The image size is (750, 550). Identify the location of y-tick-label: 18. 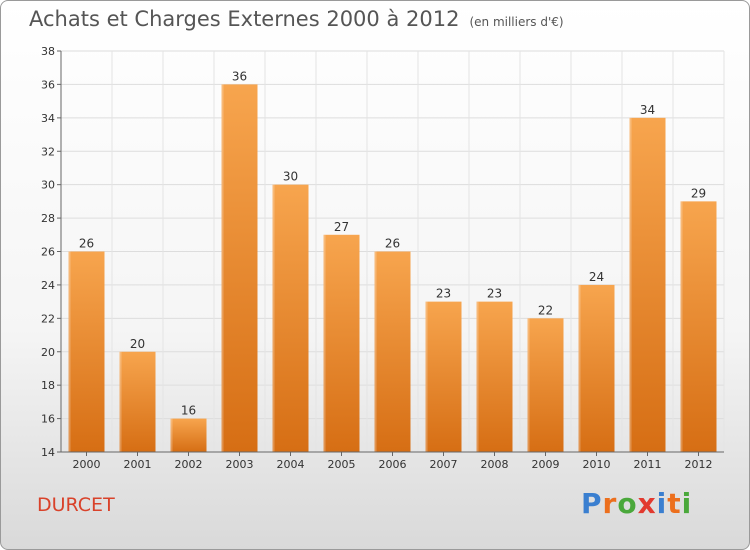
(48, 385).